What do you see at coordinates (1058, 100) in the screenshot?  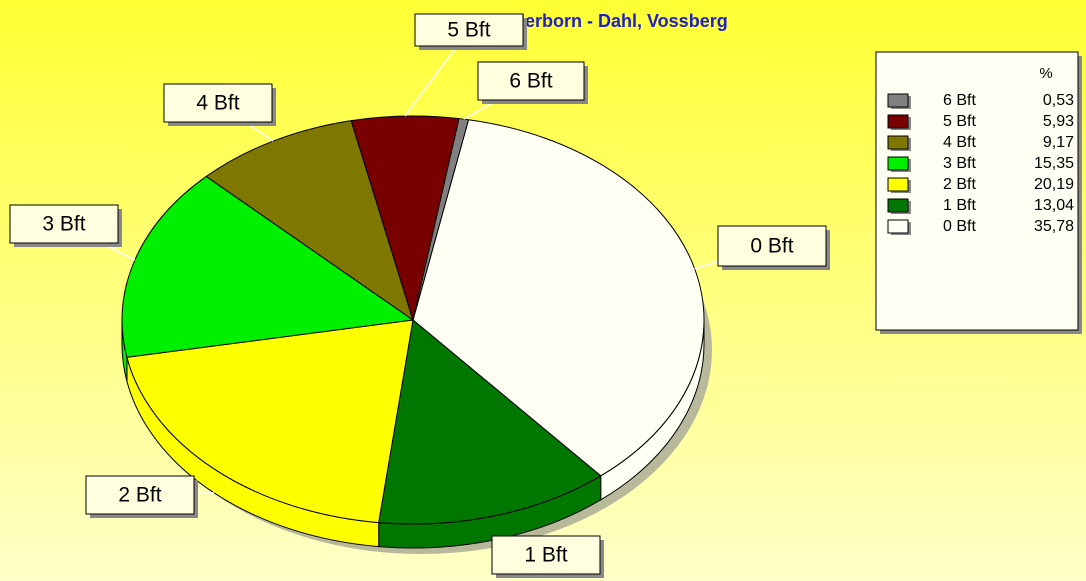 I see `legend-value: 0,53` at bounding box center [1058, 100].